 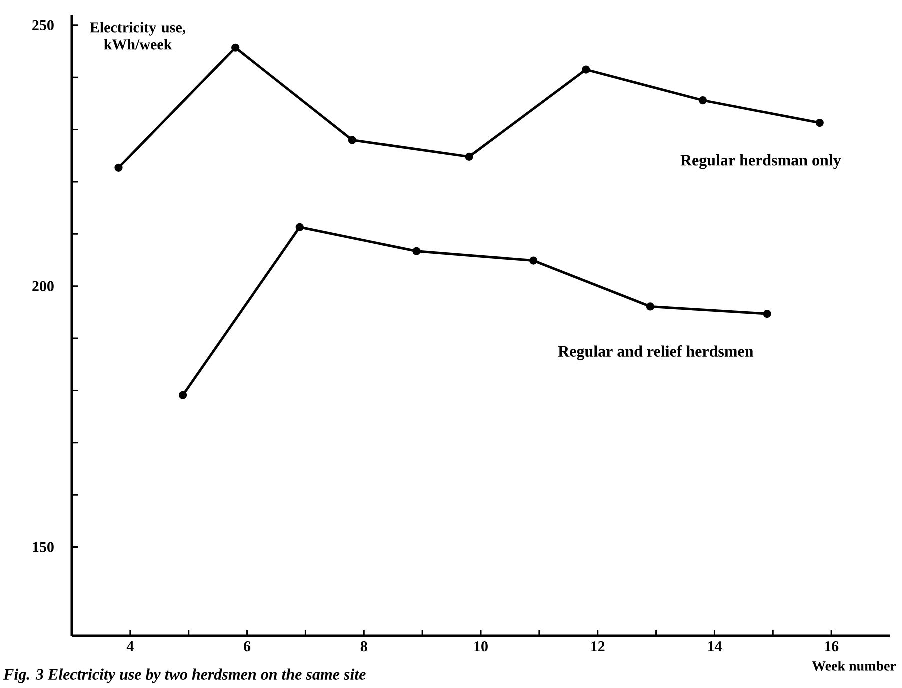 I want to click on x-tick-label: 8, so click(x=364, y=647).